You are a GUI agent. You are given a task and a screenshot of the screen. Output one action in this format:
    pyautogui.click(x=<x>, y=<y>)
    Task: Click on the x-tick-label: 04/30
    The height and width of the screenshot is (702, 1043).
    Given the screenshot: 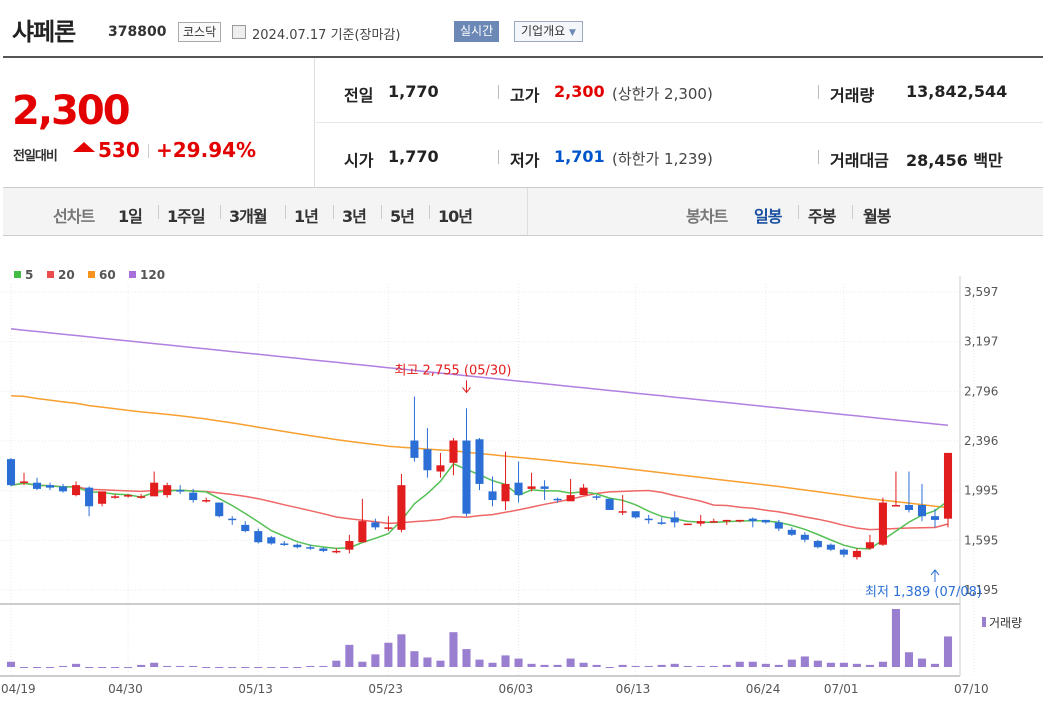 What is the action you would take?
    pyautogui.click(x=125, y=689)
    